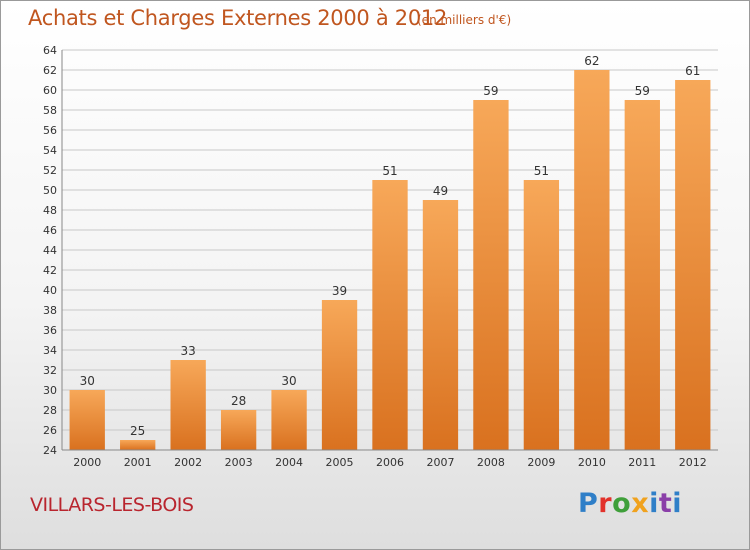 This screenshot has height=550, width=750. What do you see at coordinates (588, 503) in the screenshot?
I see `logo-letter: P` at bounding box center [588, 503].